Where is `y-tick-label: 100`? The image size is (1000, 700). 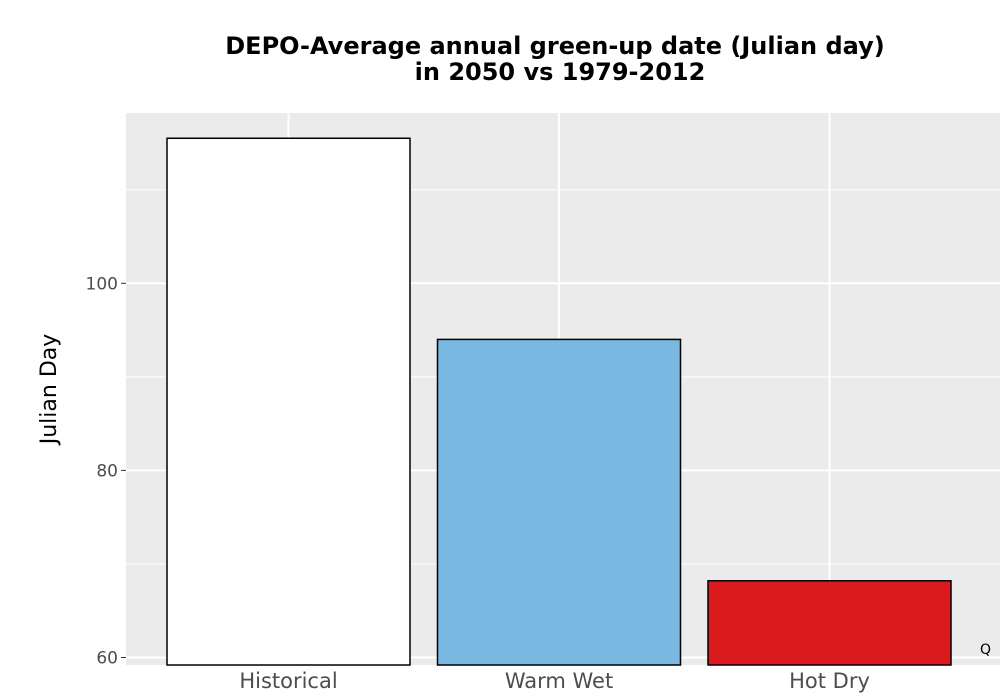 y-tick-label: 100 is located at coordinates (102, 284).